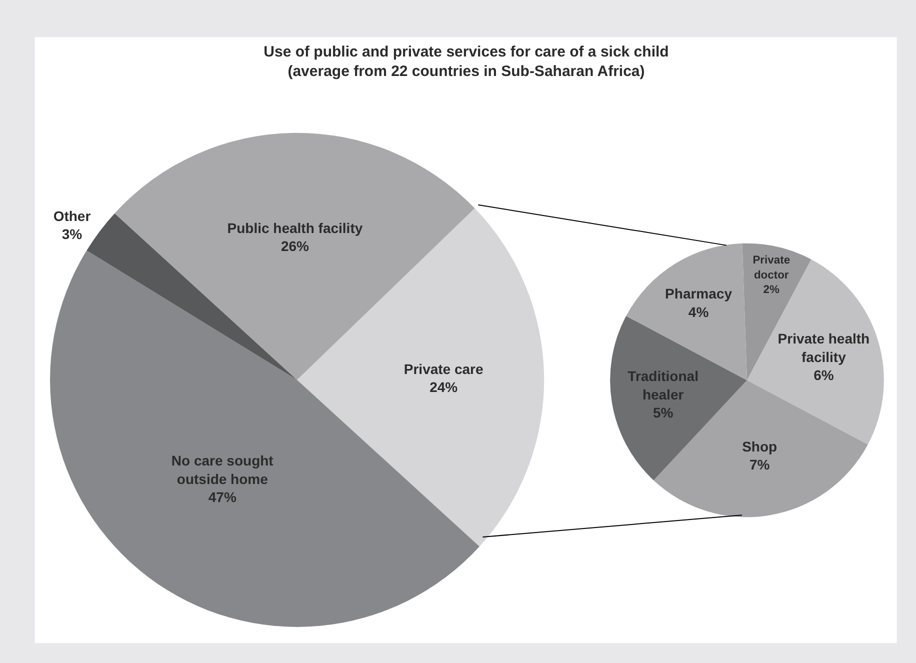 This screenshot has width=916, height=663. What do you see at coordinates (444, 386) in the screenshot?
I see `data-label: 24%` at bounding box center [444, 386].